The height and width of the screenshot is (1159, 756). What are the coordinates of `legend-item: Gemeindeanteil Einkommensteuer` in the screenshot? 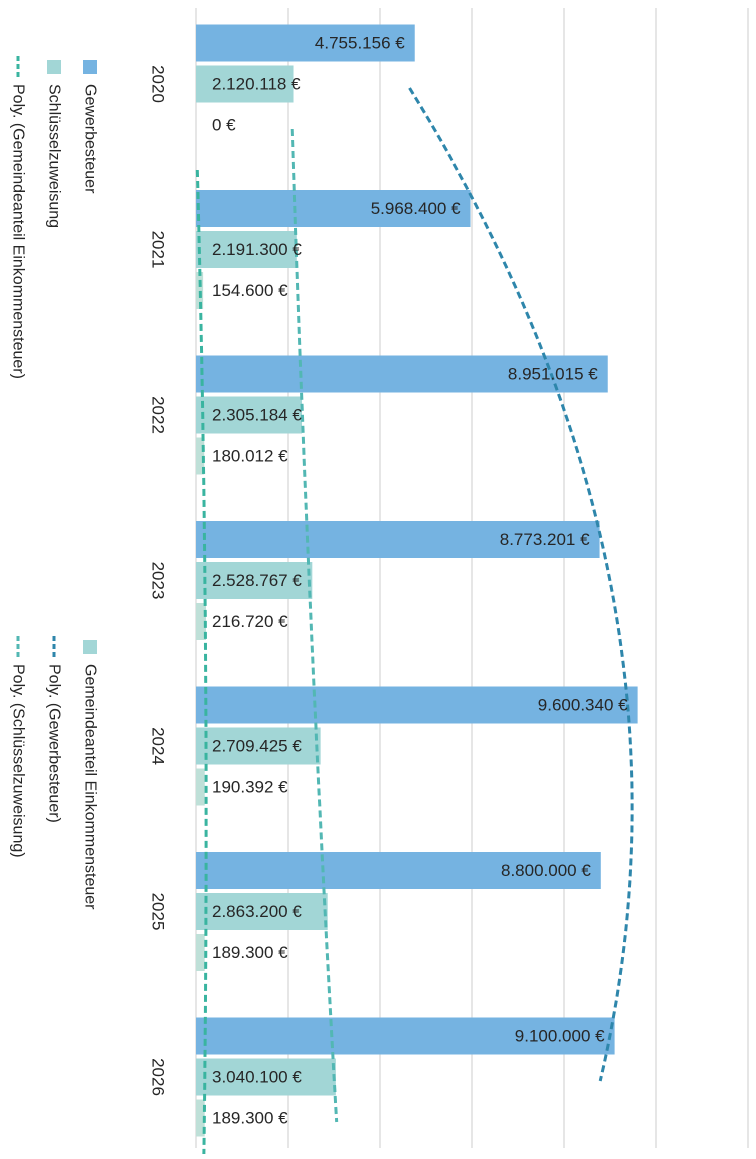 It's located at (90, 775).